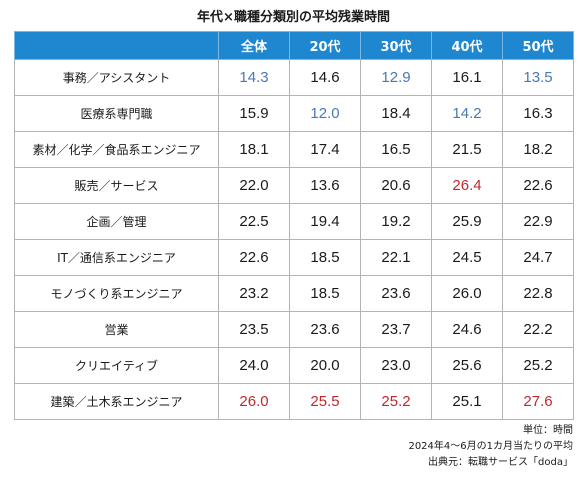 This screenshot has height=480, width=587. I want to click on value-cell: 25.1, so click(467, 401).